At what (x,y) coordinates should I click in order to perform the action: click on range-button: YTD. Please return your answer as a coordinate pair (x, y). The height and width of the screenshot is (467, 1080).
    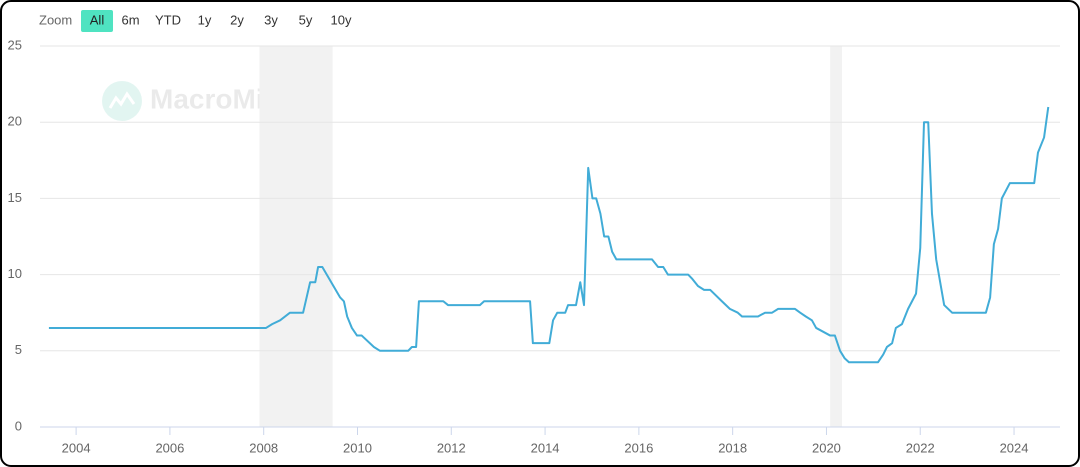
    Looking at the image, I should click on (168, 19).